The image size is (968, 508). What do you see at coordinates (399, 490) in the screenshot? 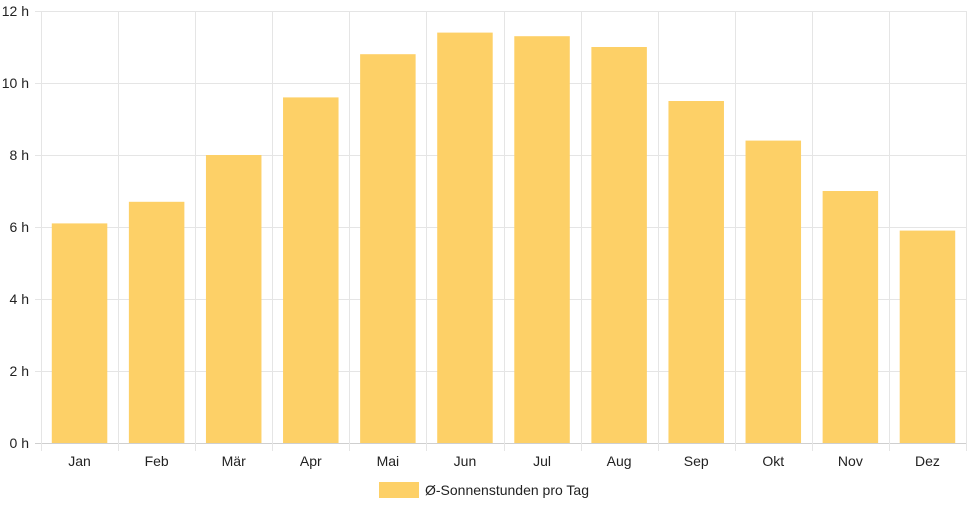
I see `legend-swatch` at bounding box center [399, 490].